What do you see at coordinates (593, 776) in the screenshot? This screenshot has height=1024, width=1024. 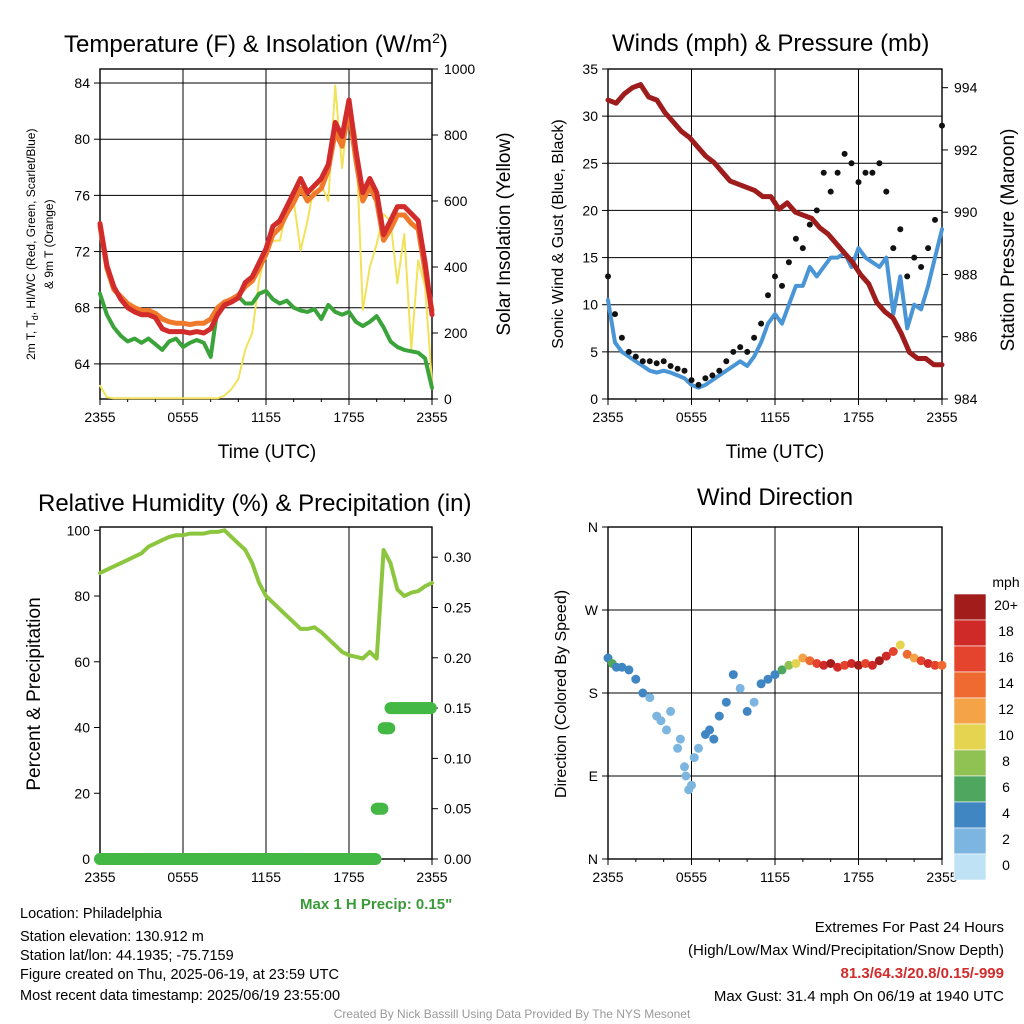 I see `dir-y-tick-label: E` at bounding box center [593, 776].